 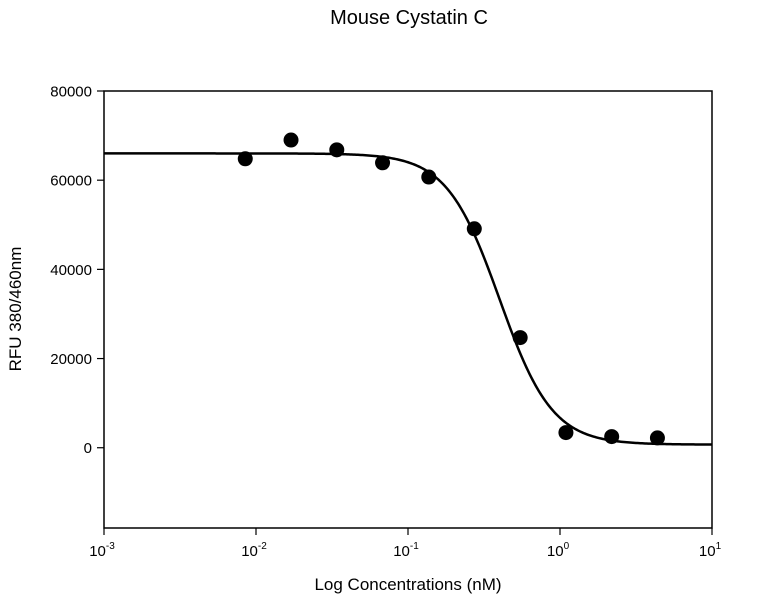 I want to click on x-tick-label: 10¹, so click(x=710, y=550).